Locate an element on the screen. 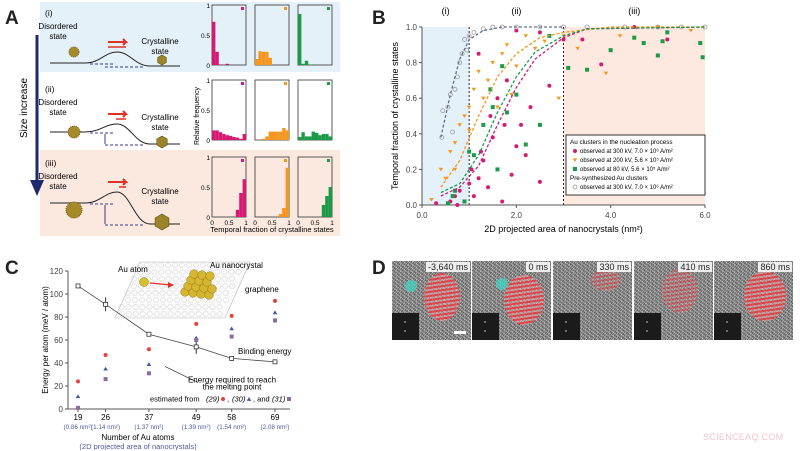 The height and width of the screenshot is (451, 800). hist-xlabel: Temporal fraction of crystalline states is located at coordinates (272, 229).